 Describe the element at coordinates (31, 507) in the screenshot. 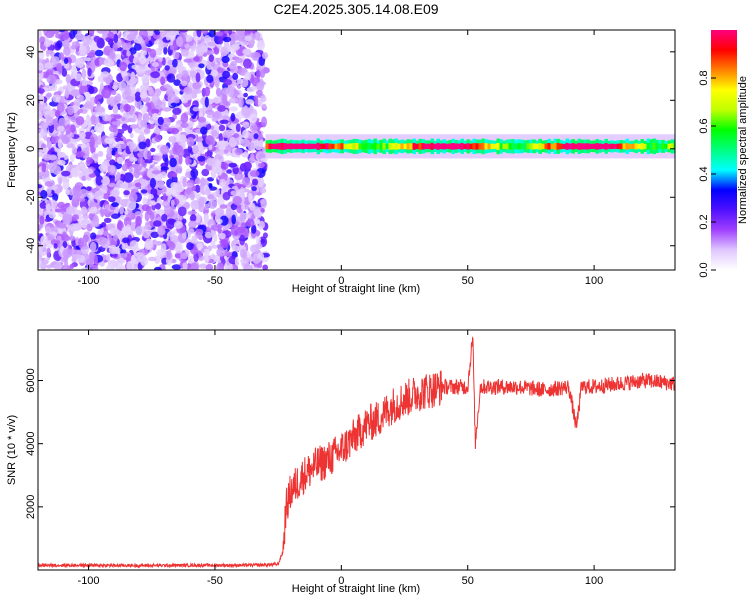

I see `y-tick-label: 2000` at that location.